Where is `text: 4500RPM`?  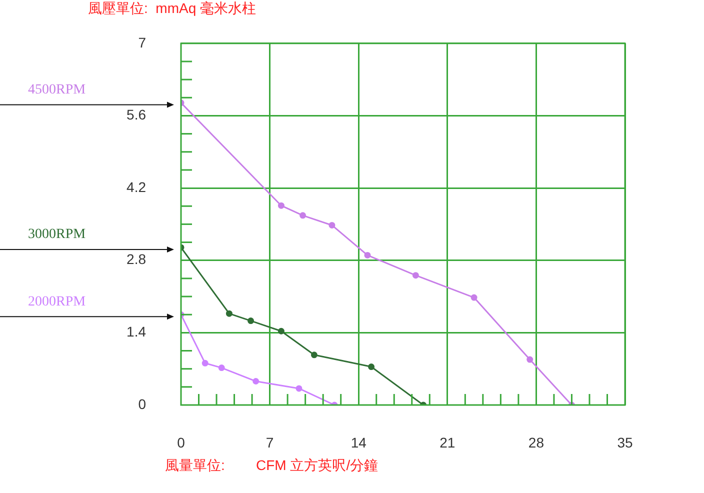 text: 4500RPM is located at coordinates (57, 90).